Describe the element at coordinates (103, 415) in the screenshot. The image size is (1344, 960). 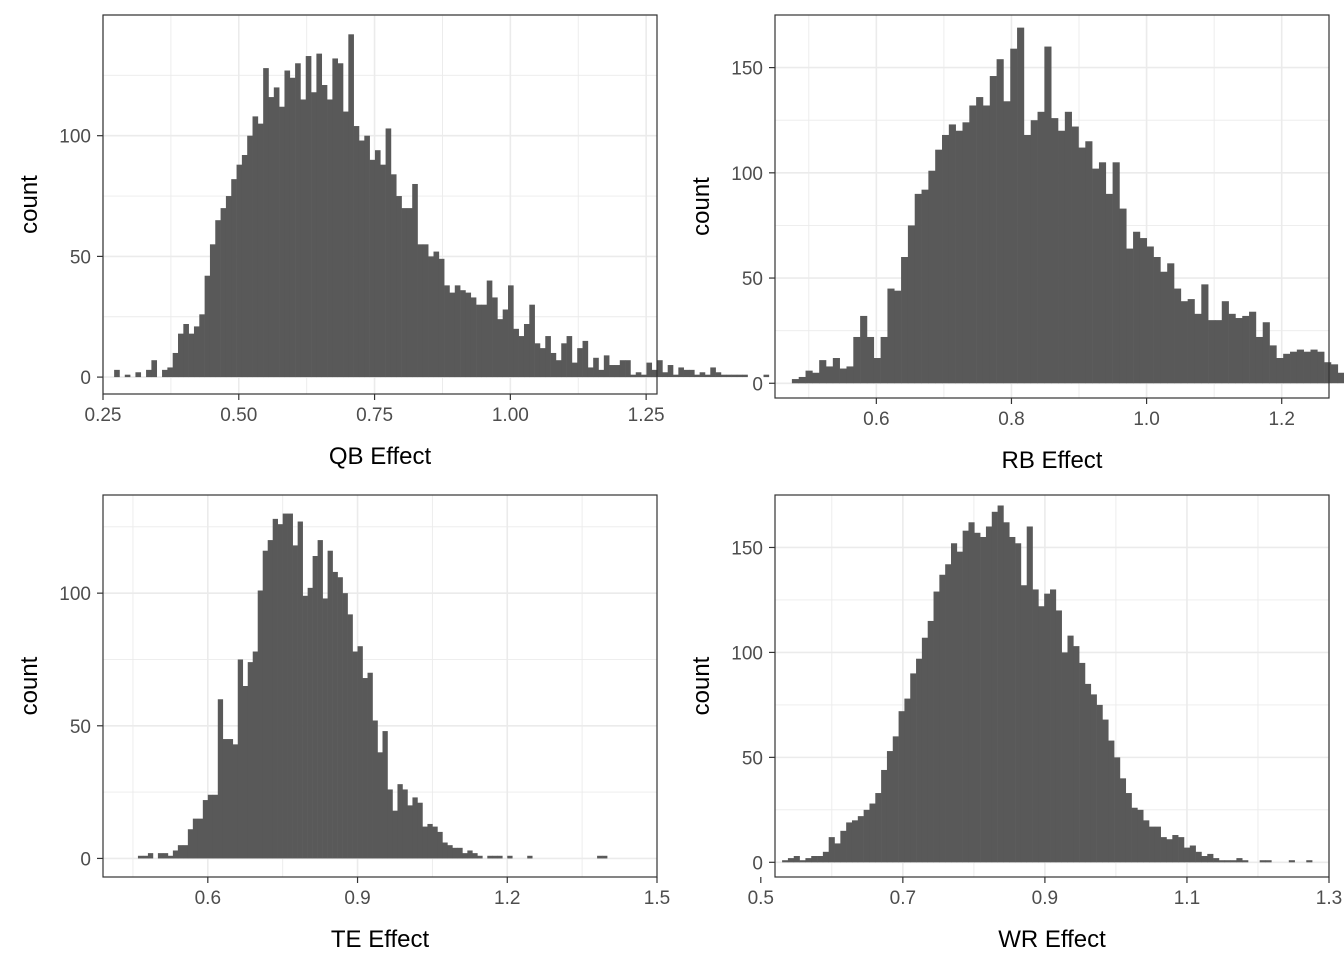
I see `x-tick-label: 0.25` at that location.